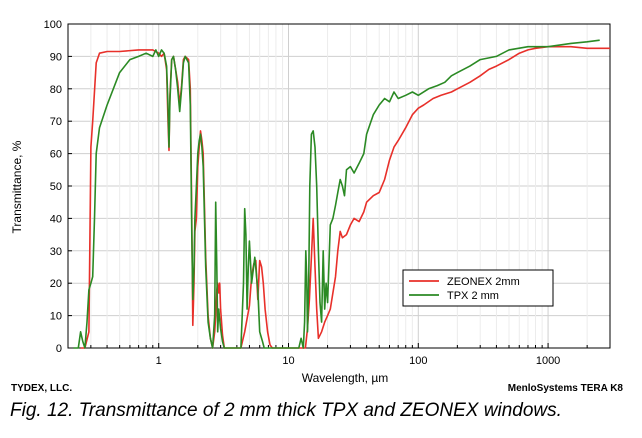 The width and height of the screenshot is (642, 438). Describe the element at coordinates (56, 122) in the screenshot. I see `y-tick-label: 70` at that location.